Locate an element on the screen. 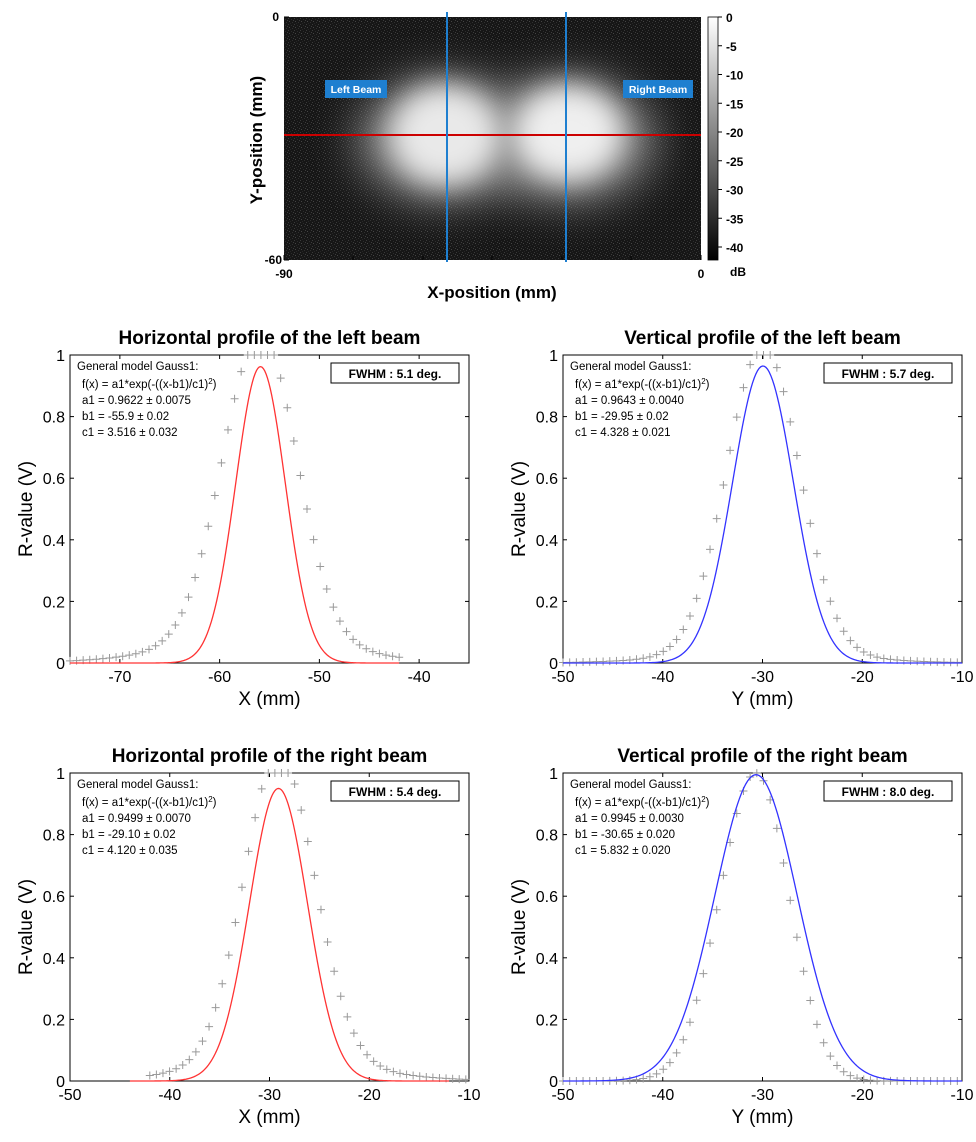 This screenshot has height=1142, width=976. plot-axes-box is located at coordinates (762, 927).